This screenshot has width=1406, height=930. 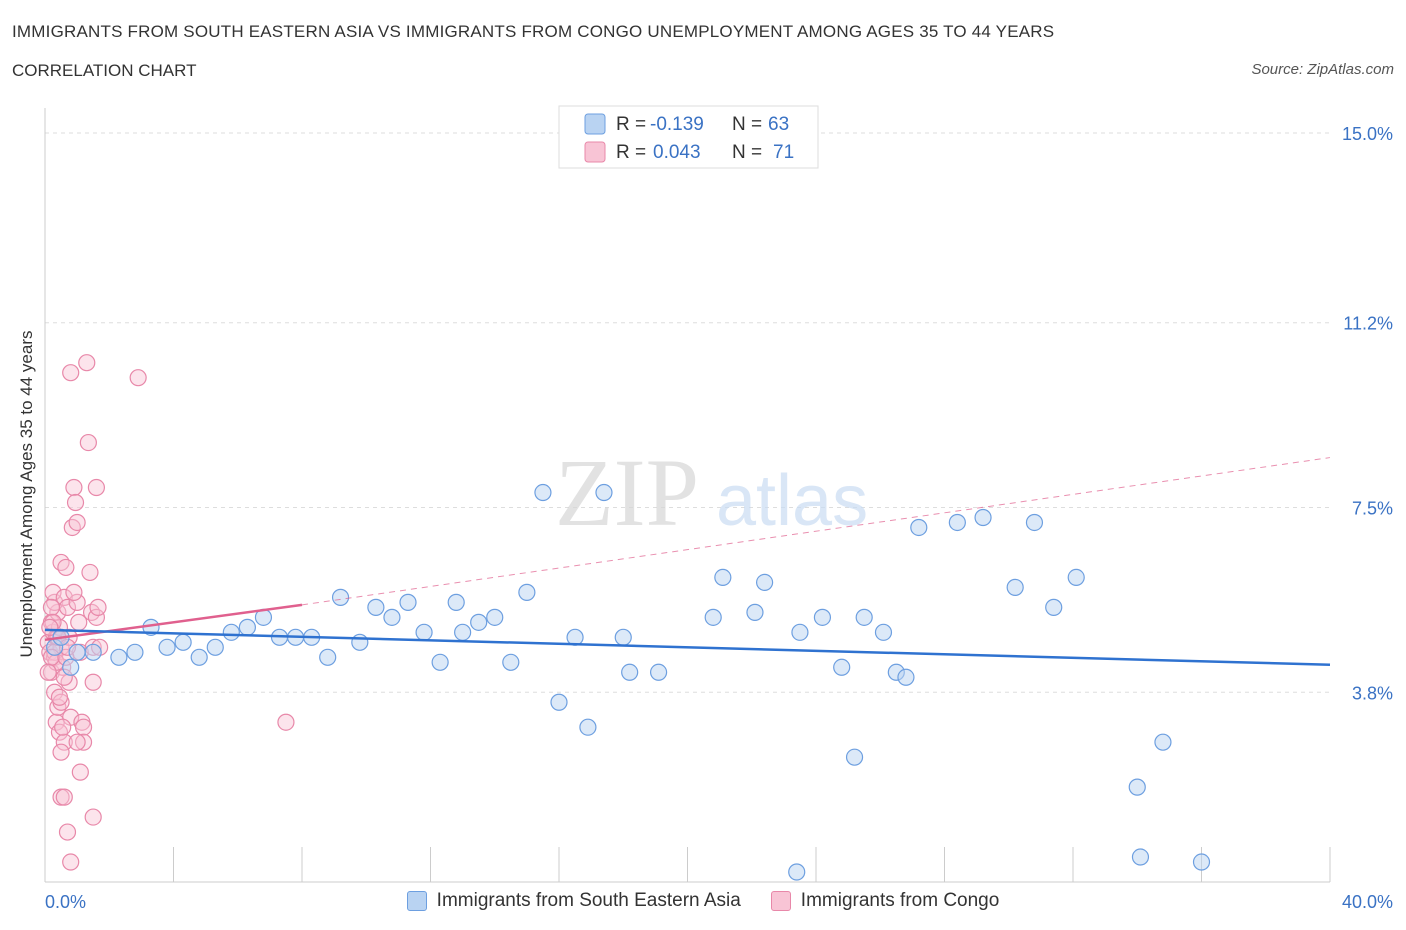 What do you see at coordinates (173, 622) in the screenshot?
I see `congo-trend-line` at bounding box center [173, 622].